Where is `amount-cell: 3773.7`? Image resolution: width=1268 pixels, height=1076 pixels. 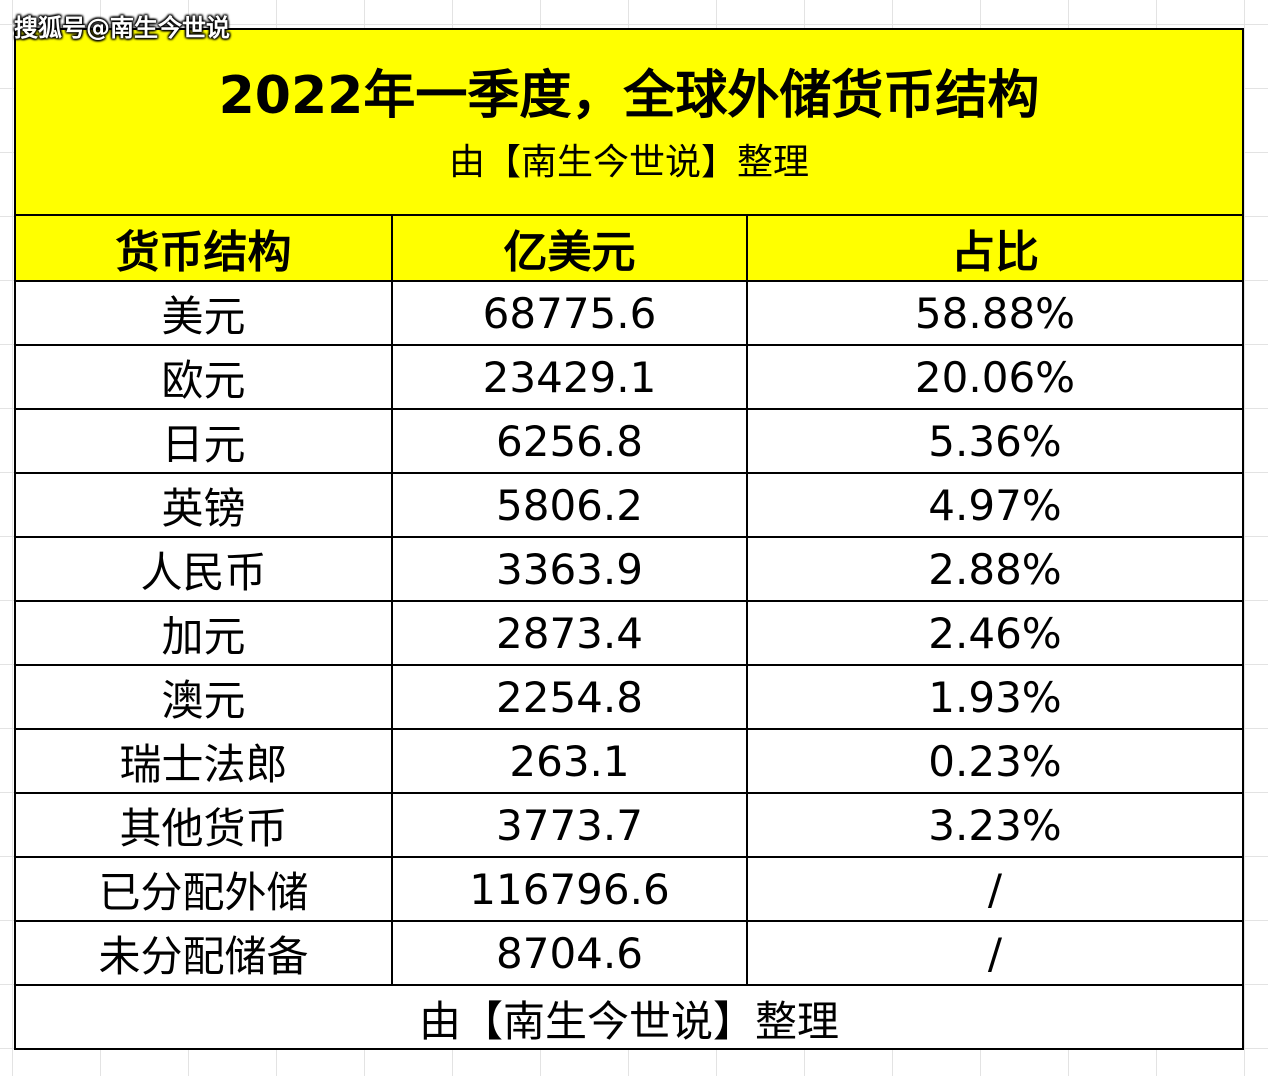 amount-cell: 3773.7 is located at coordinates (570, 825).